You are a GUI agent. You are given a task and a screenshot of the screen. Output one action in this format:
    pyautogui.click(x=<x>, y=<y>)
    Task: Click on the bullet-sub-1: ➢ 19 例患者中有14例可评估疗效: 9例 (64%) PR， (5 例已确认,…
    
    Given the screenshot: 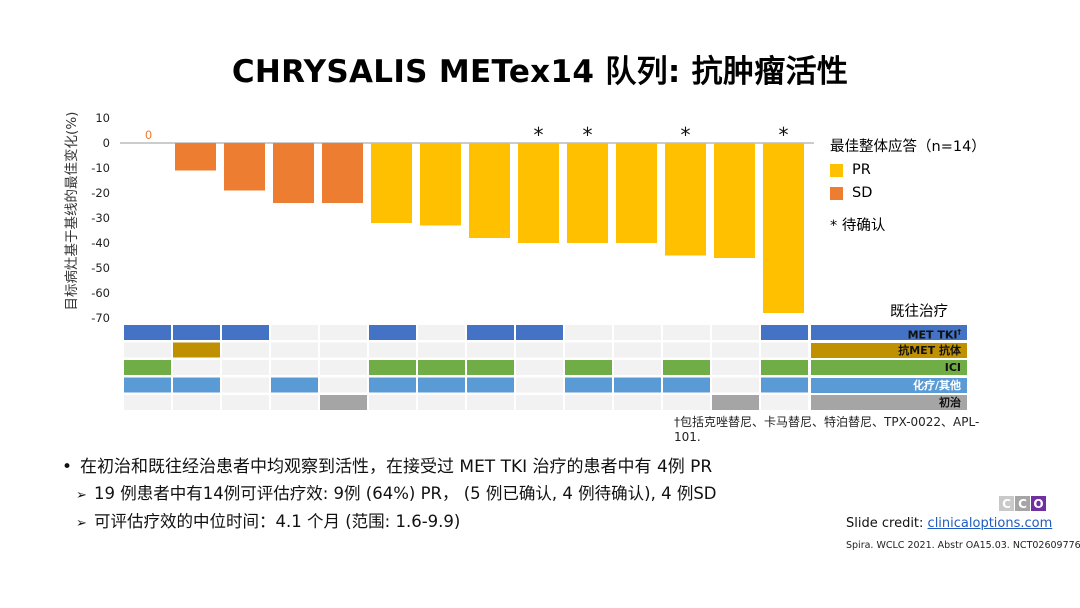 What is the action you would take?
    pyautogui.click(x=396, y=492)
    